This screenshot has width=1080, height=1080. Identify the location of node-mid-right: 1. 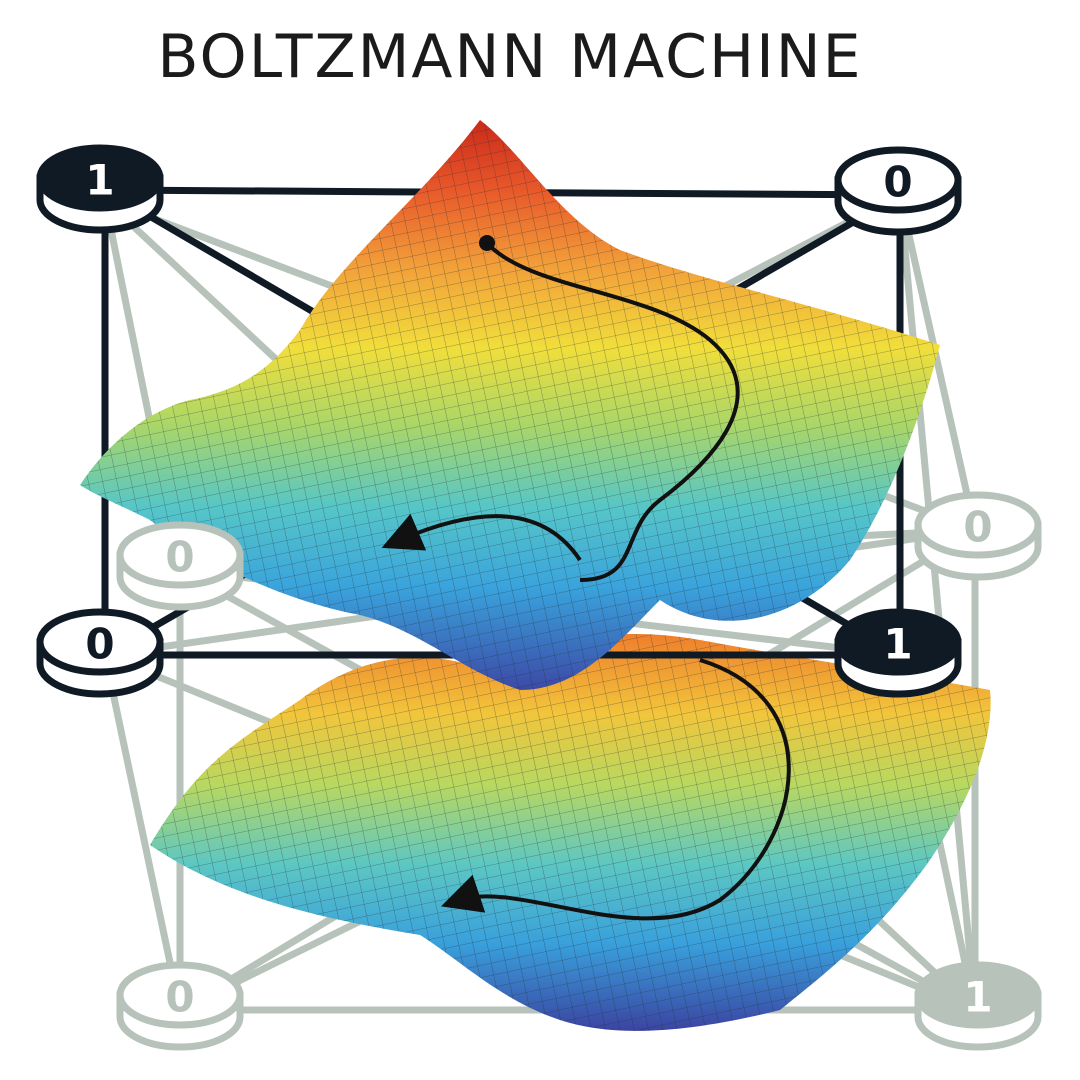
(898, 653).